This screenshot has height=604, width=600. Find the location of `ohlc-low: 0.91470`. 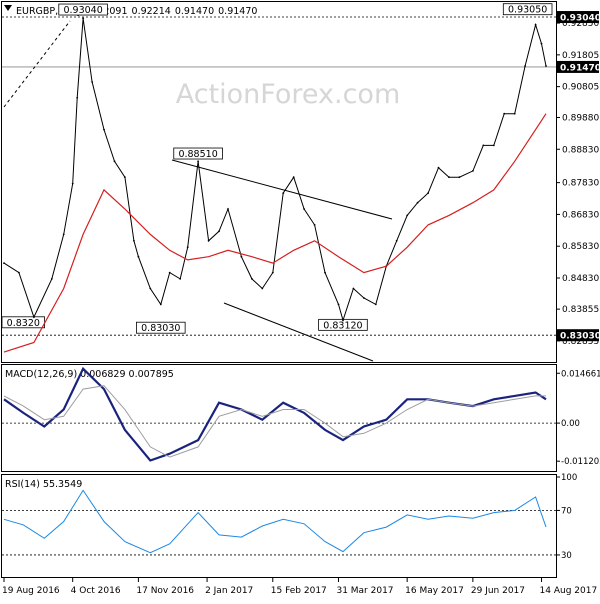

ohlc-low: 0.91470 is located at coordinates (194, 11).